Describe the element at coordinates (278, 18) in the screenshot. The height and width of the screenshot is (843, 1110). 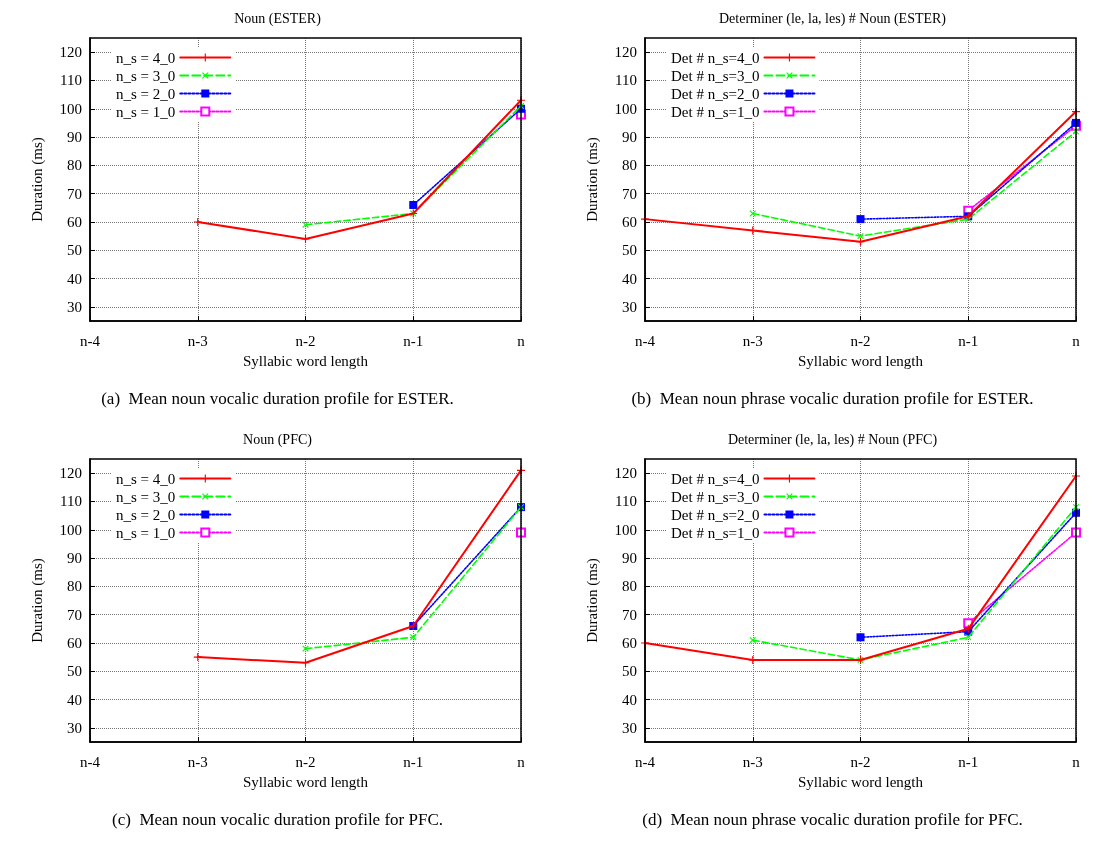
I see `chart-title: Noun (ESTER)` at that location.